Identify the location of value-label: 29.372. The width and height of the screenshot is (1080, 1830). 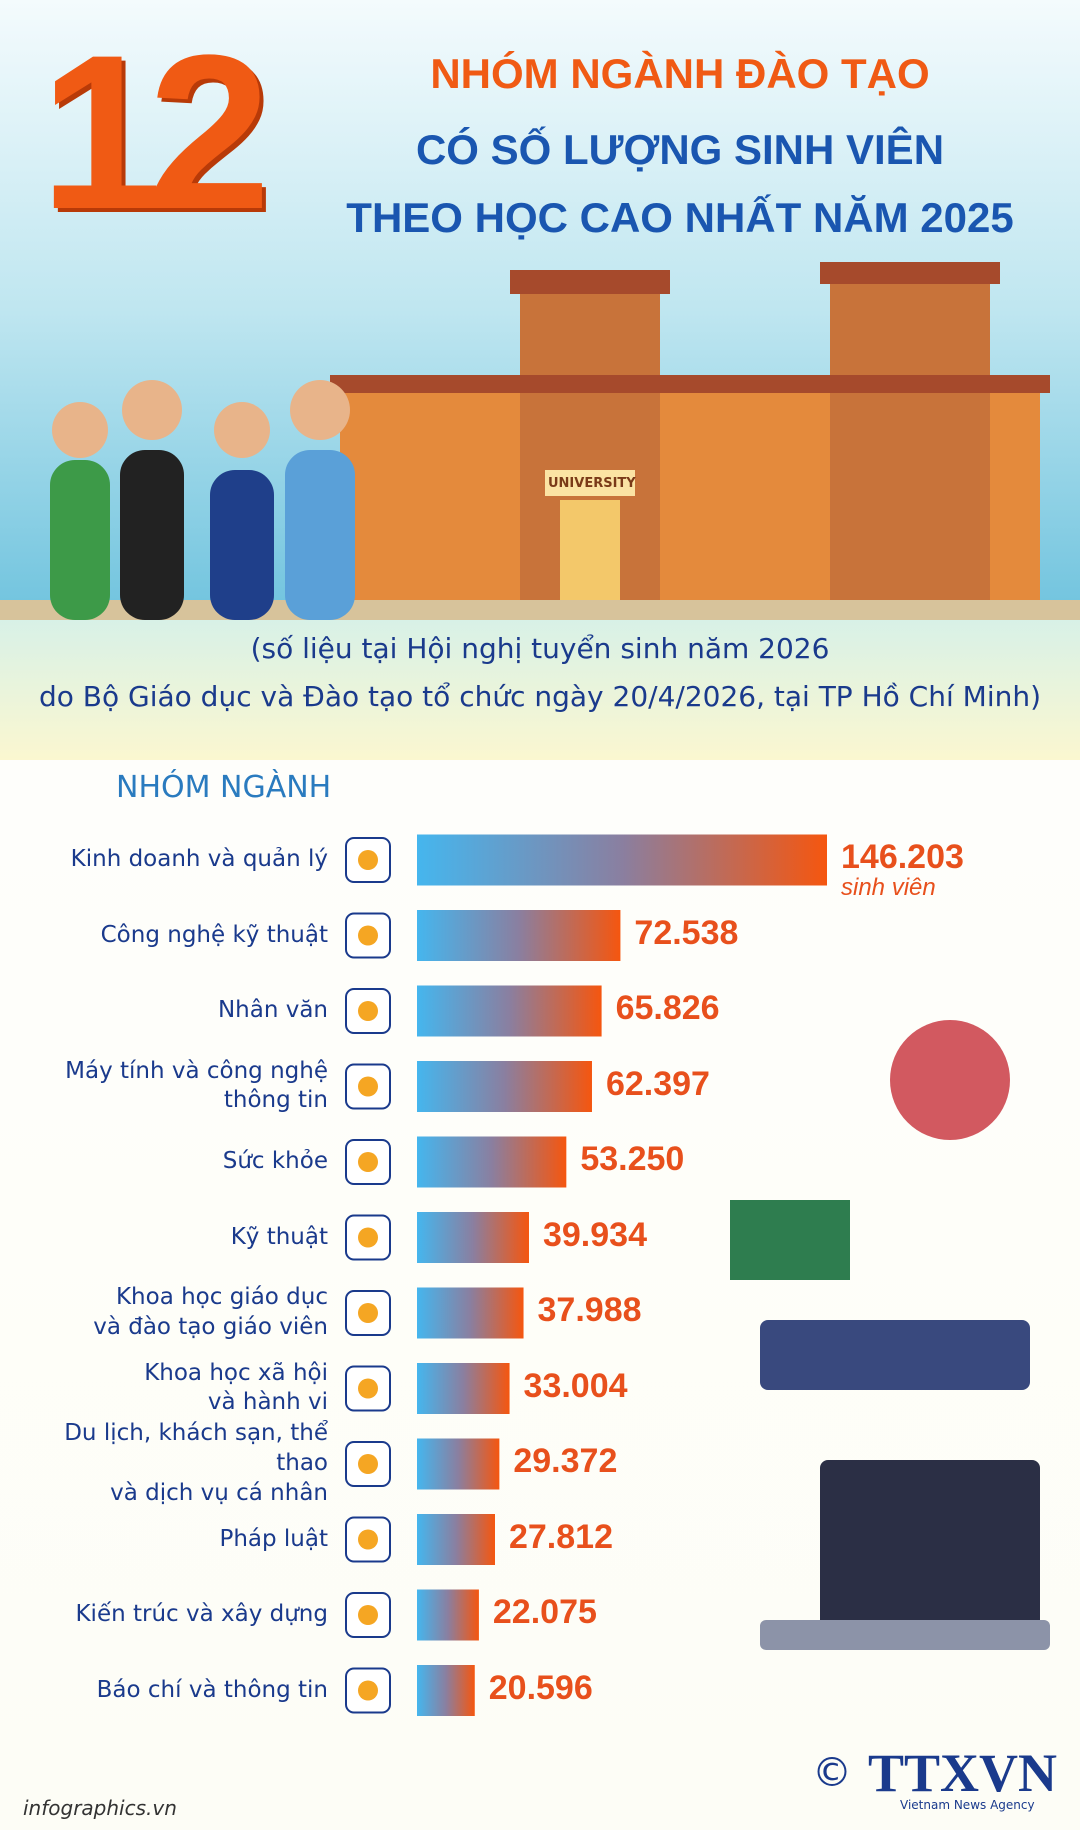
(565, 1461).